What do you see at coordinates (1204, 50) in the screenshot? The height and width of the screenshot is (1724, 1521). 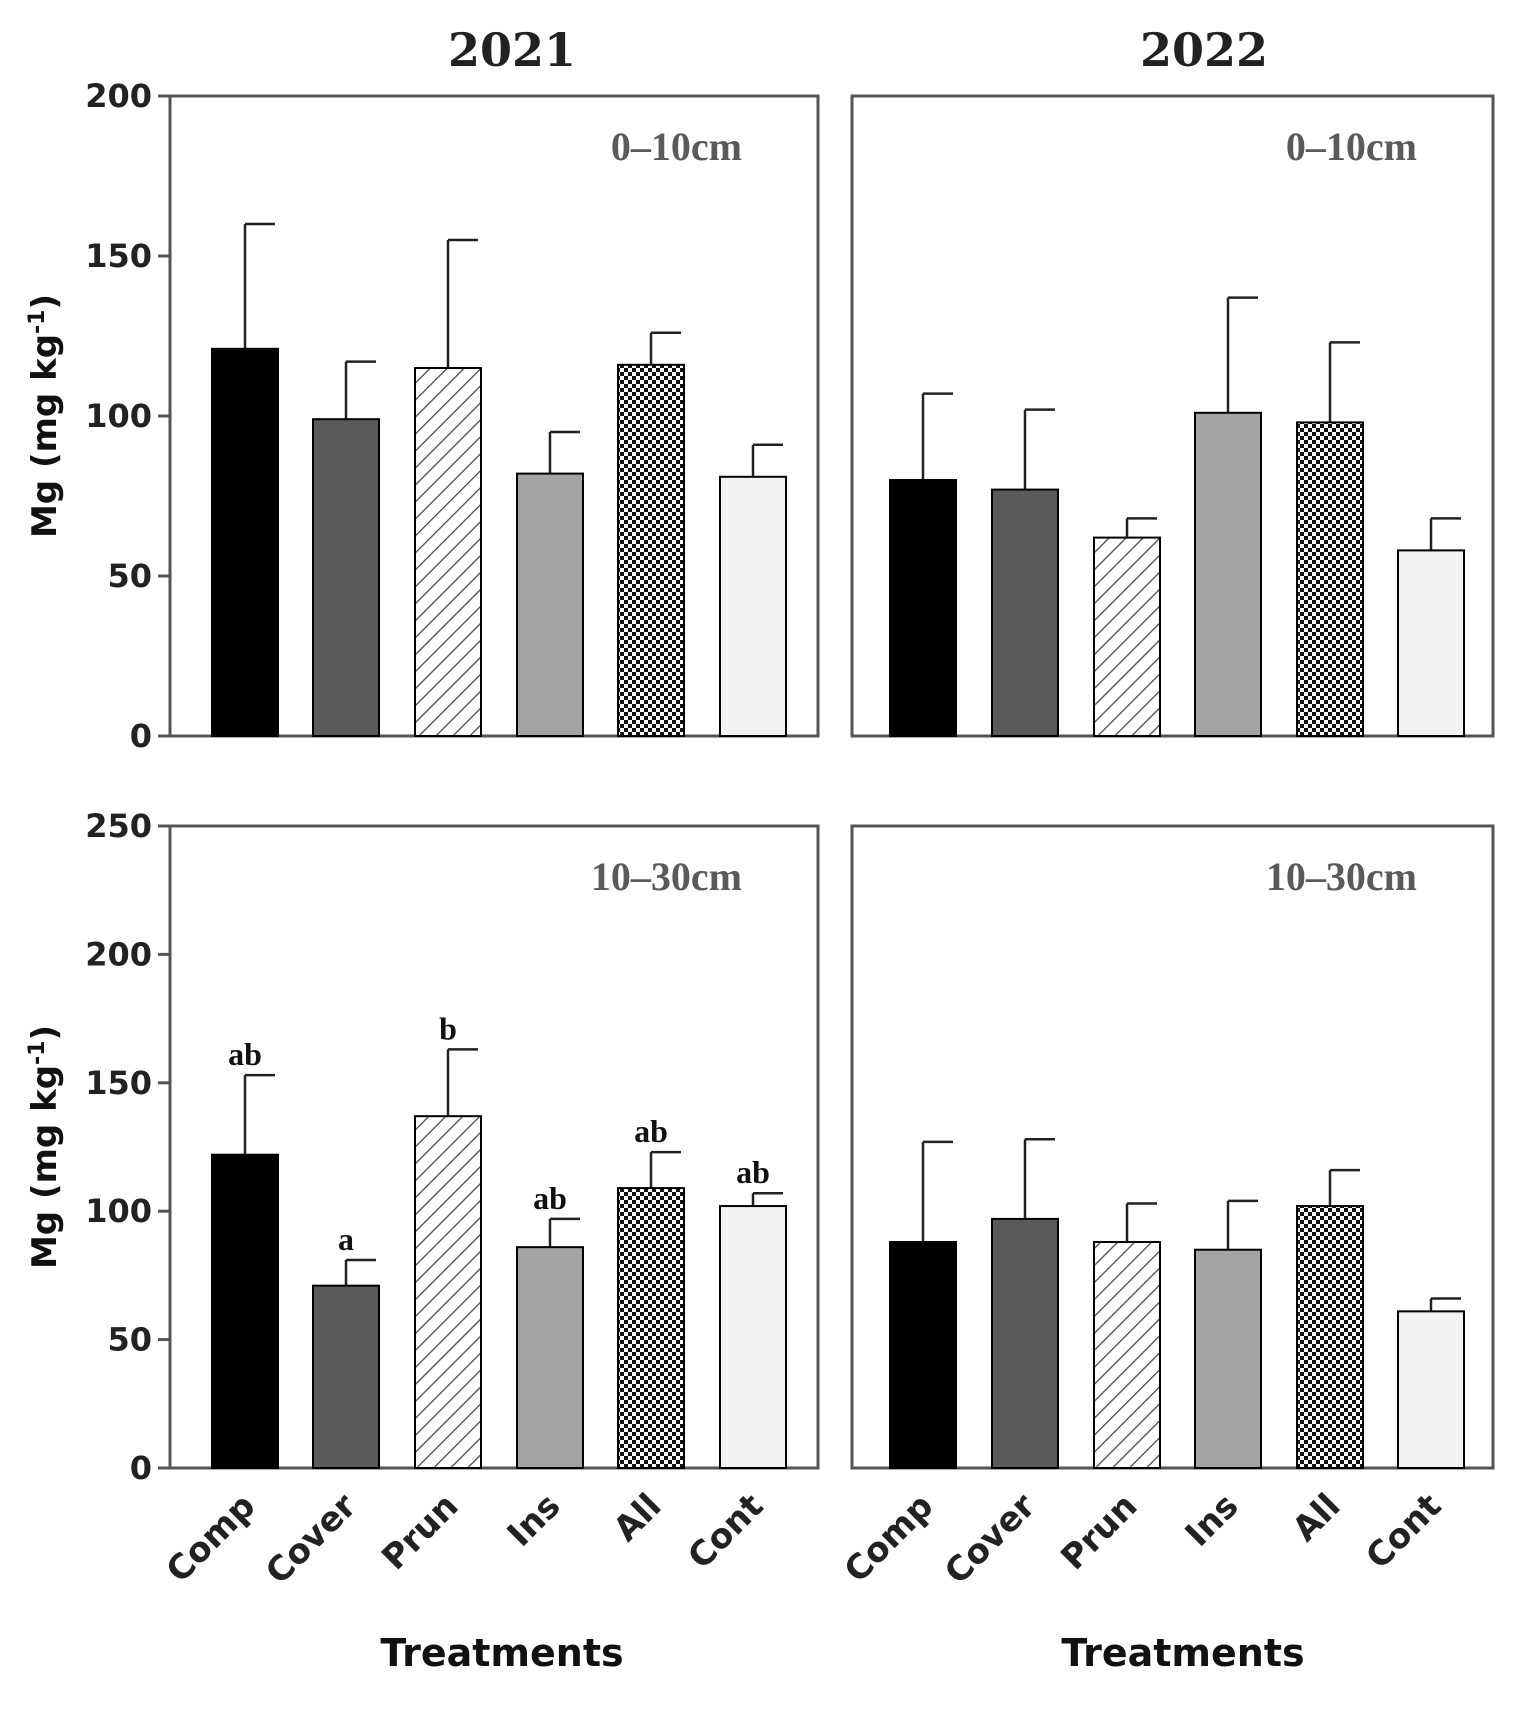 I see `column-title-2022: 2022` at bounding box center [1204, 50].